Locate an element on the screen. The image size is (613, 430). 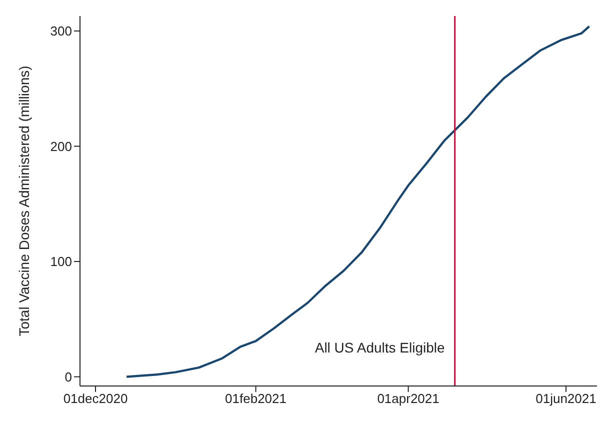
x-tick-label: 01dec2020 is located at coordinates (95, 398).